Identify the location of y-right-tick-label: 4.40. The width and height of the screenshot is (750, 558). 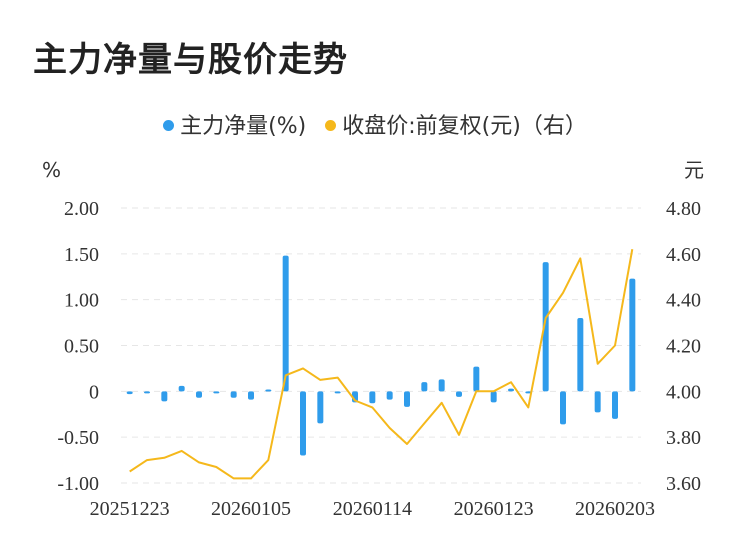
(683, 301).